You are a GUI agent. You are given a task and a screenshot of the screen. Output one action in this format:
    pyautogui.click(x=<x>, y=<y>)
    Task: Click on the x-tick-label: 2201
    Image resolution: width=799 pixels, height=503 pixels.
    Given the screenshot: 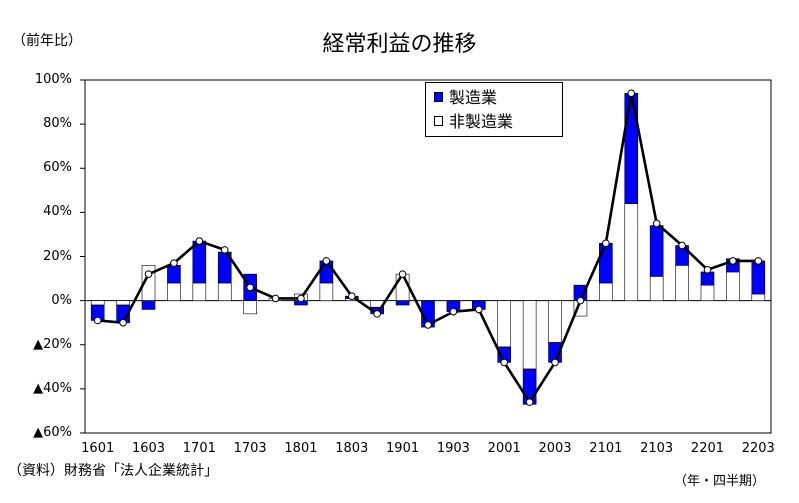 What is the action you would take?
    pyautogui.click(x=707, y=448)
    